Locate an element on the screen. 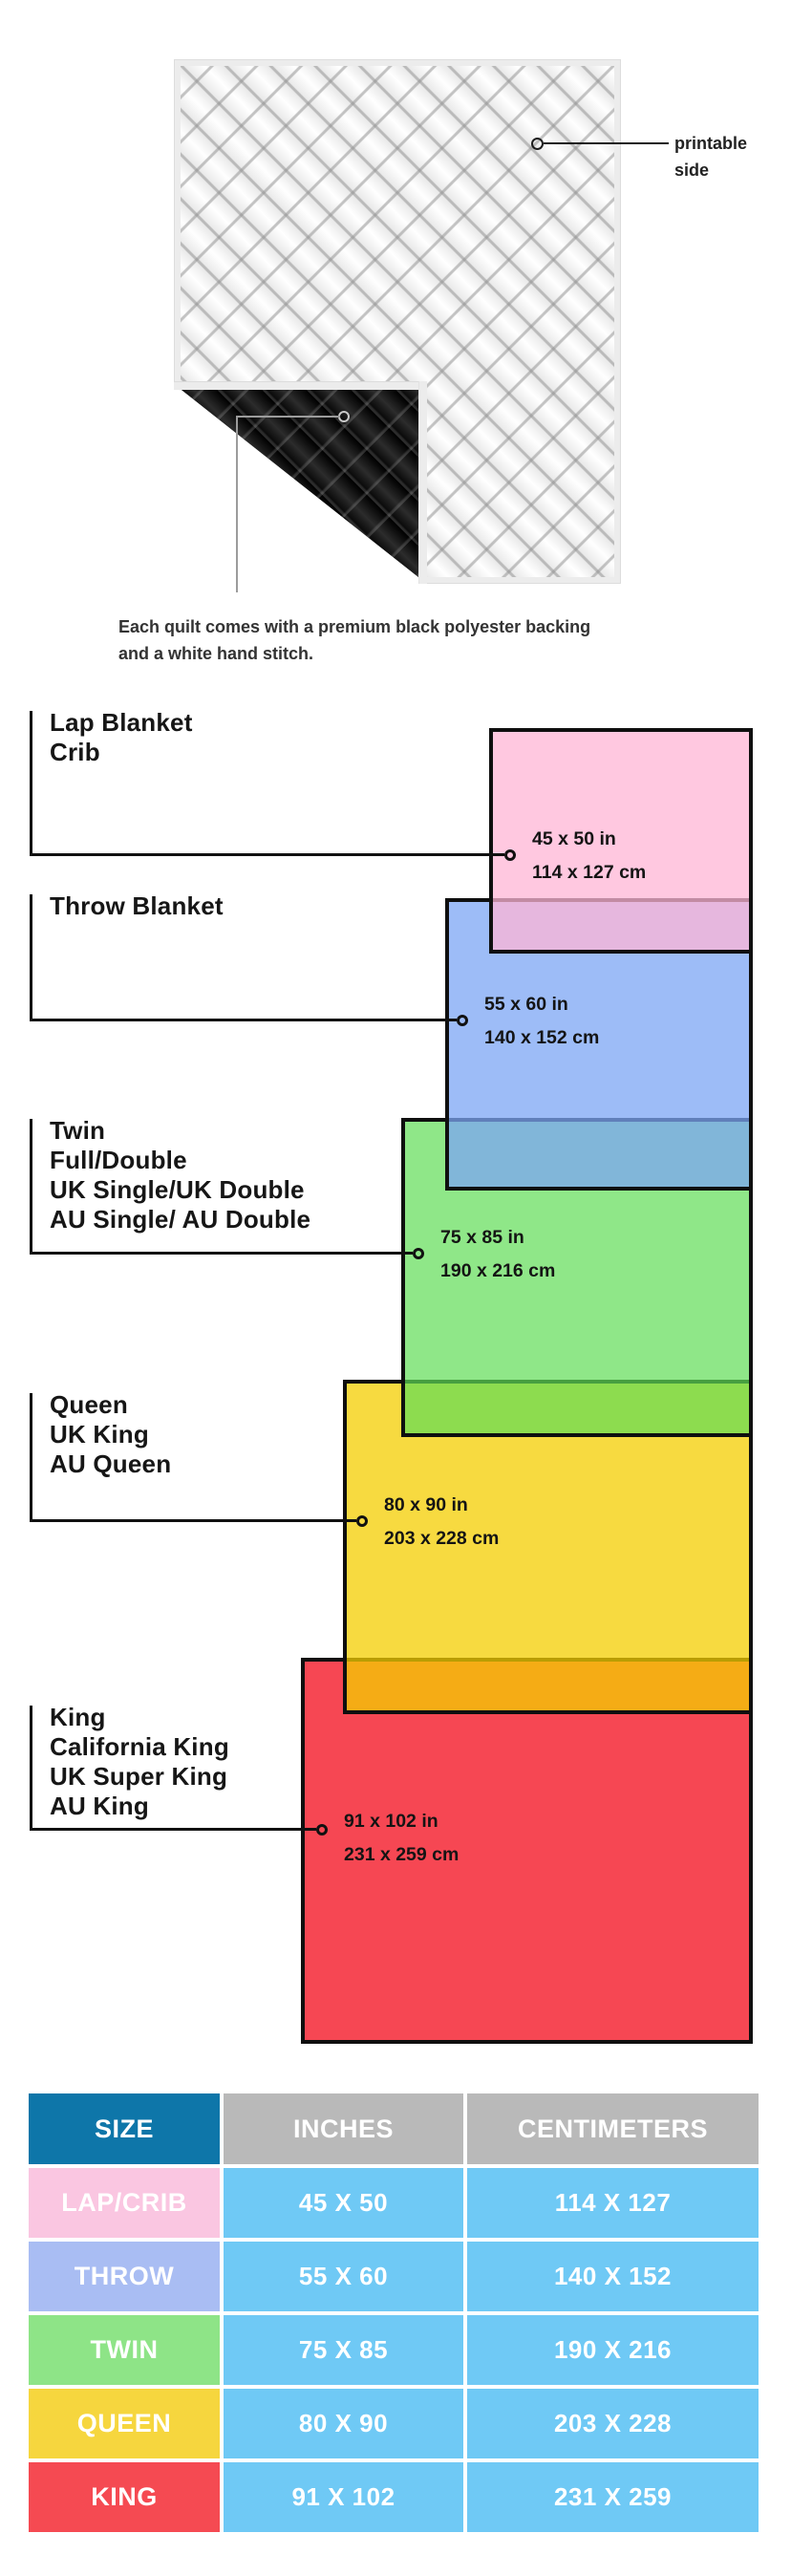  label-queen: Queen UK King AU Queen is located at coordinates (110, 1434).